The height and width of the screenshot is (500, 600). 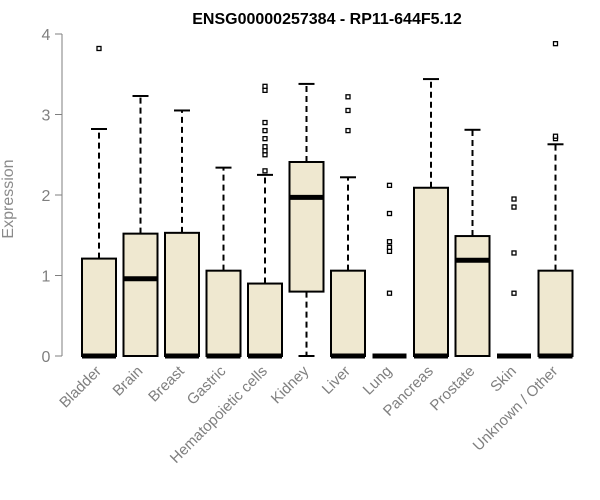 I want to click on box-brain, so click(x=140, y=225).